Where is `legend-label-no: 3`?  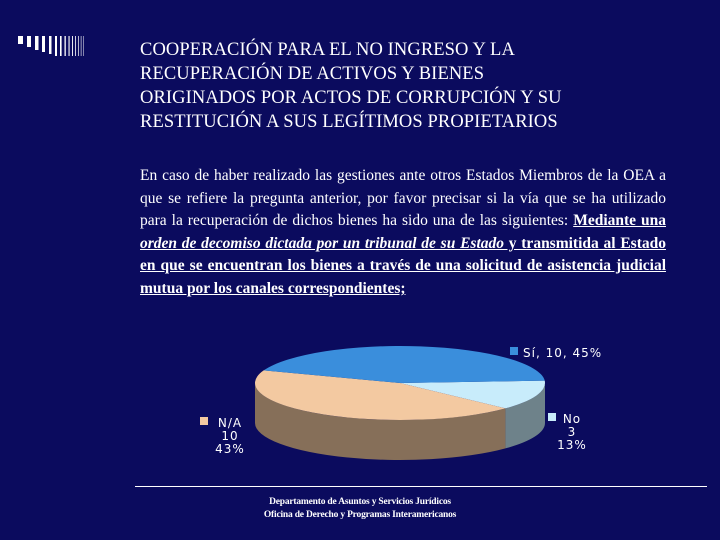 legend-label-no: 3 is located at coordinates (572, 432).